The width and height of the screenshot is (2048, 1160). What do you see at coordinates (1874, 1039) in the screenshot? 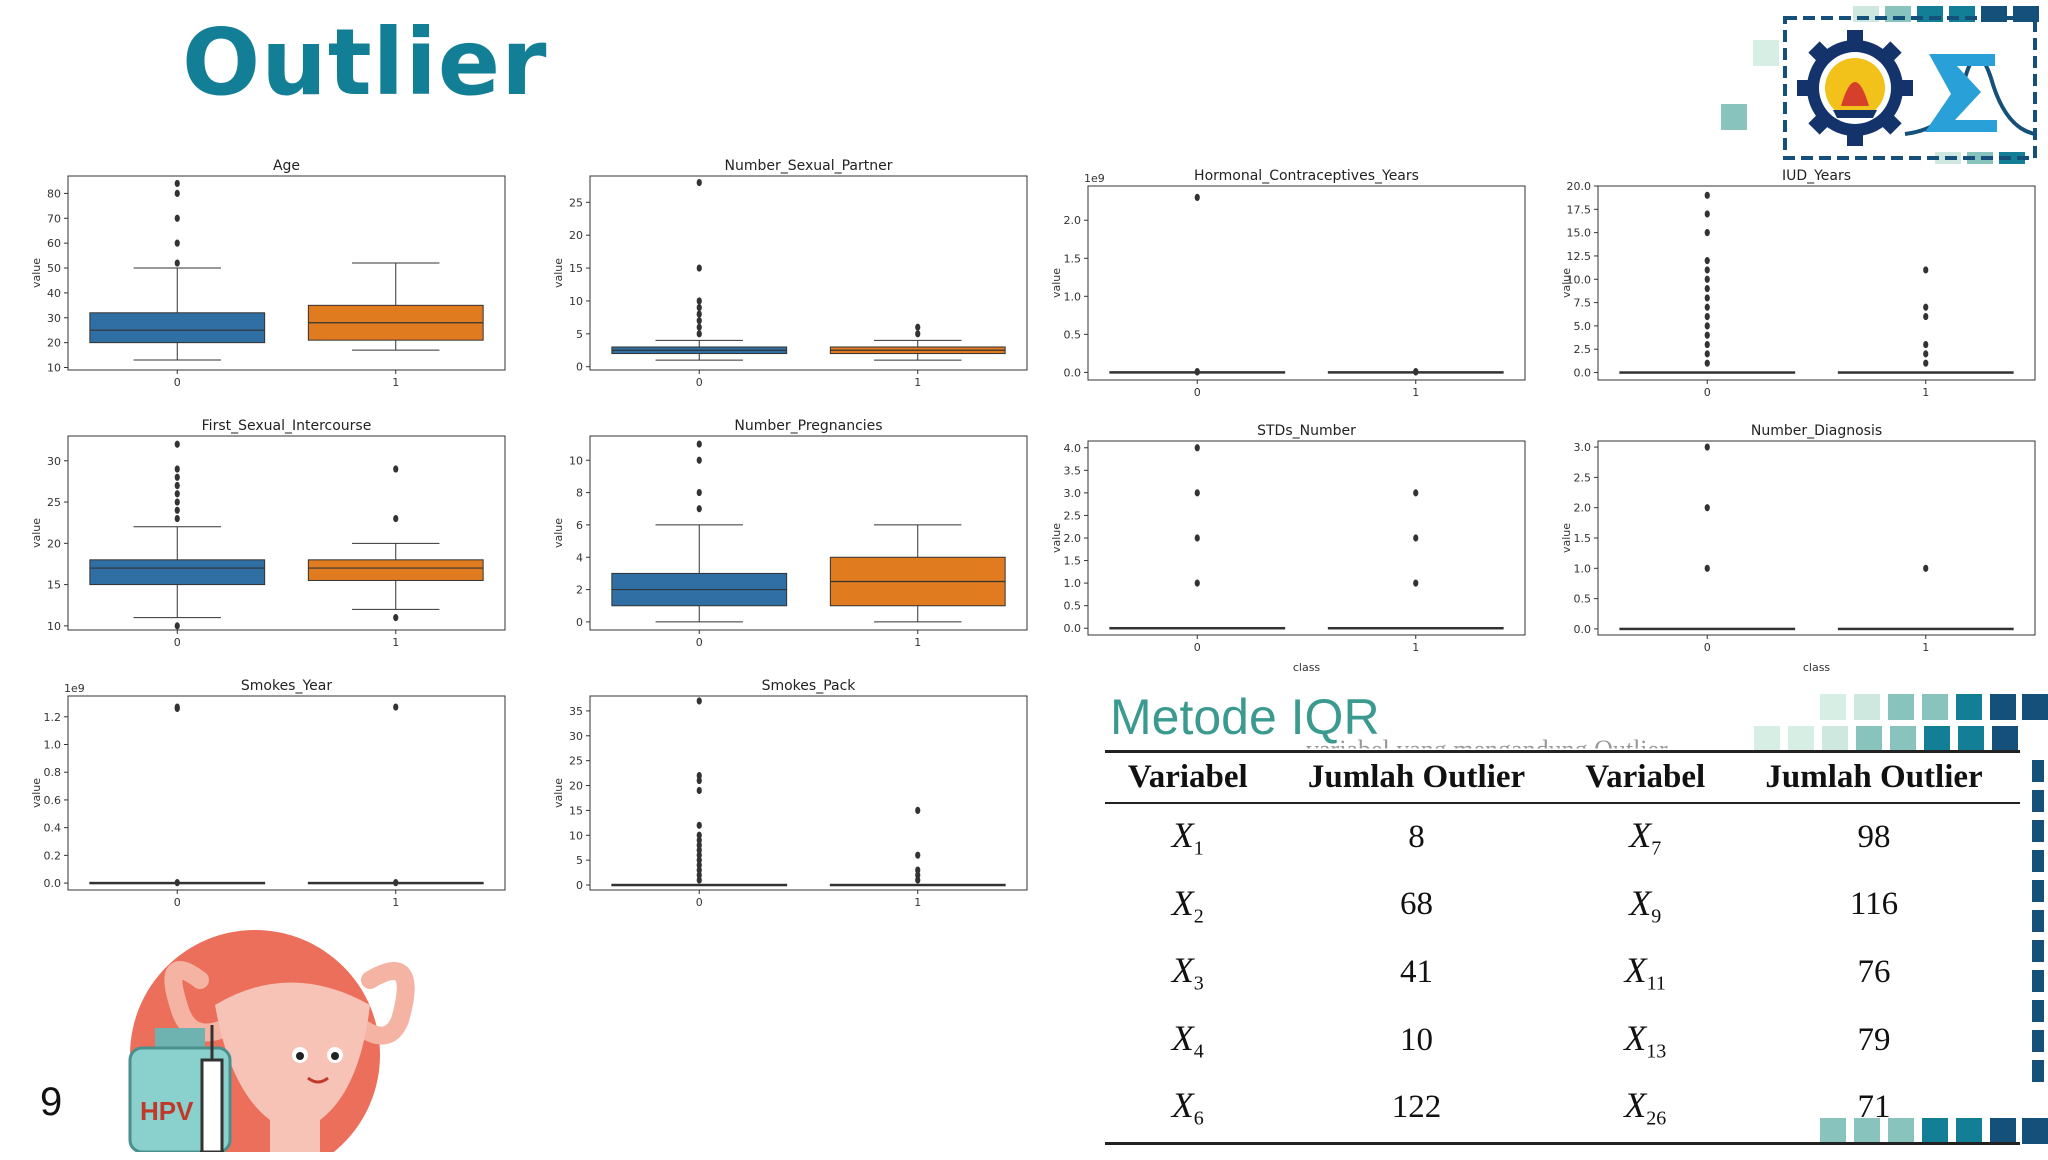
I see `outlier-count-cell: 79` at bounding box center [1874, 1039].